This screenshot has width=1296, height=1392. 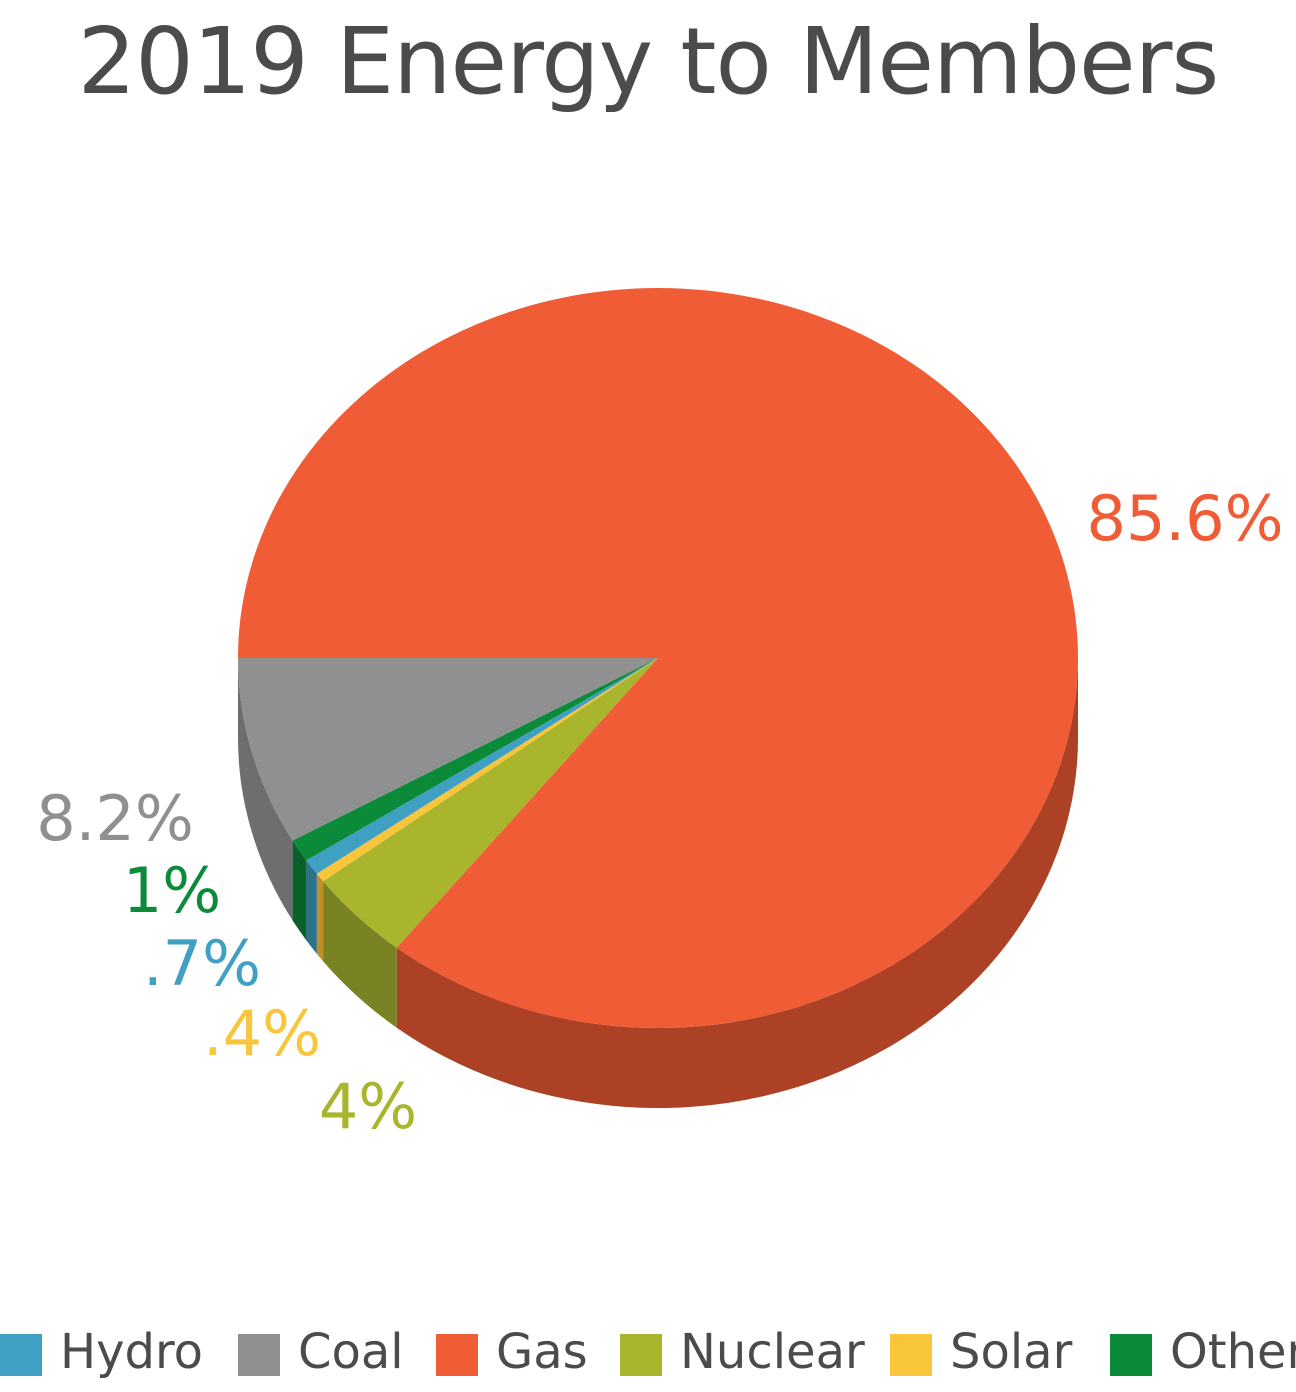 What do you see at coordinates (115, 818) in the screenshot?
I see `data-label-coal: 8.2%` at bounding box center [115, 818].